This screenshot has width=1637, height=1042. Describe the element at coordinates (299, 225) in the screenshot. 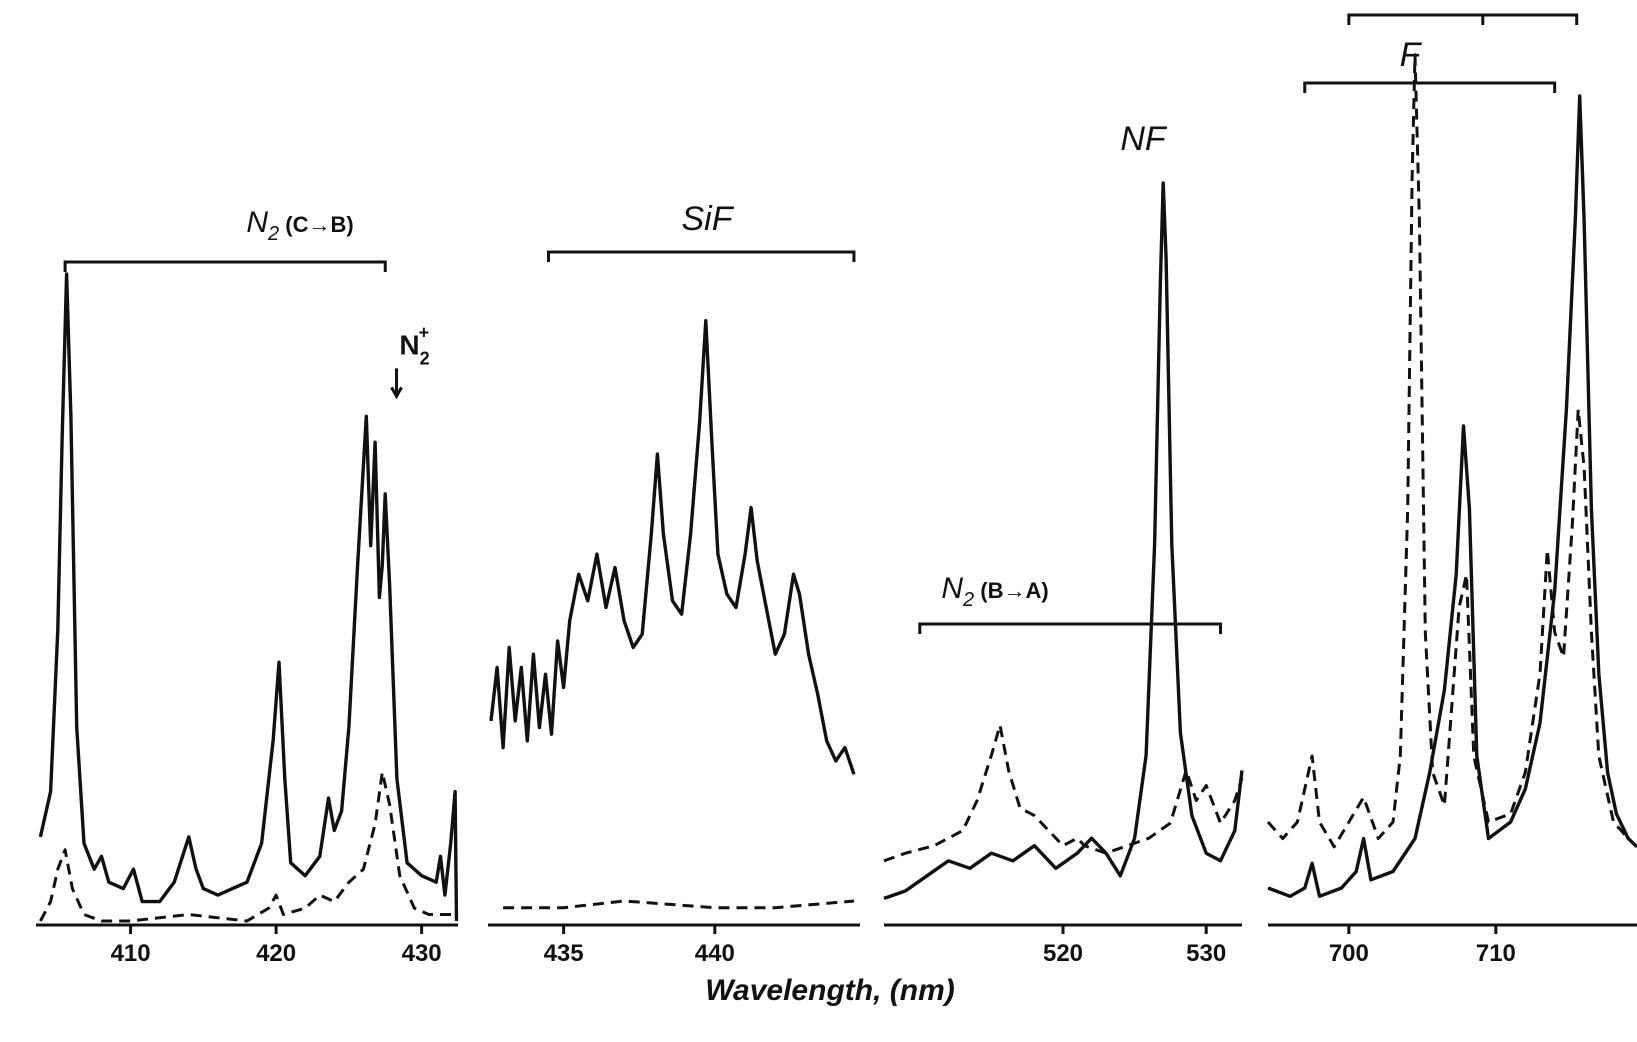

I see `band-label: N2 (C→B)` at that location.